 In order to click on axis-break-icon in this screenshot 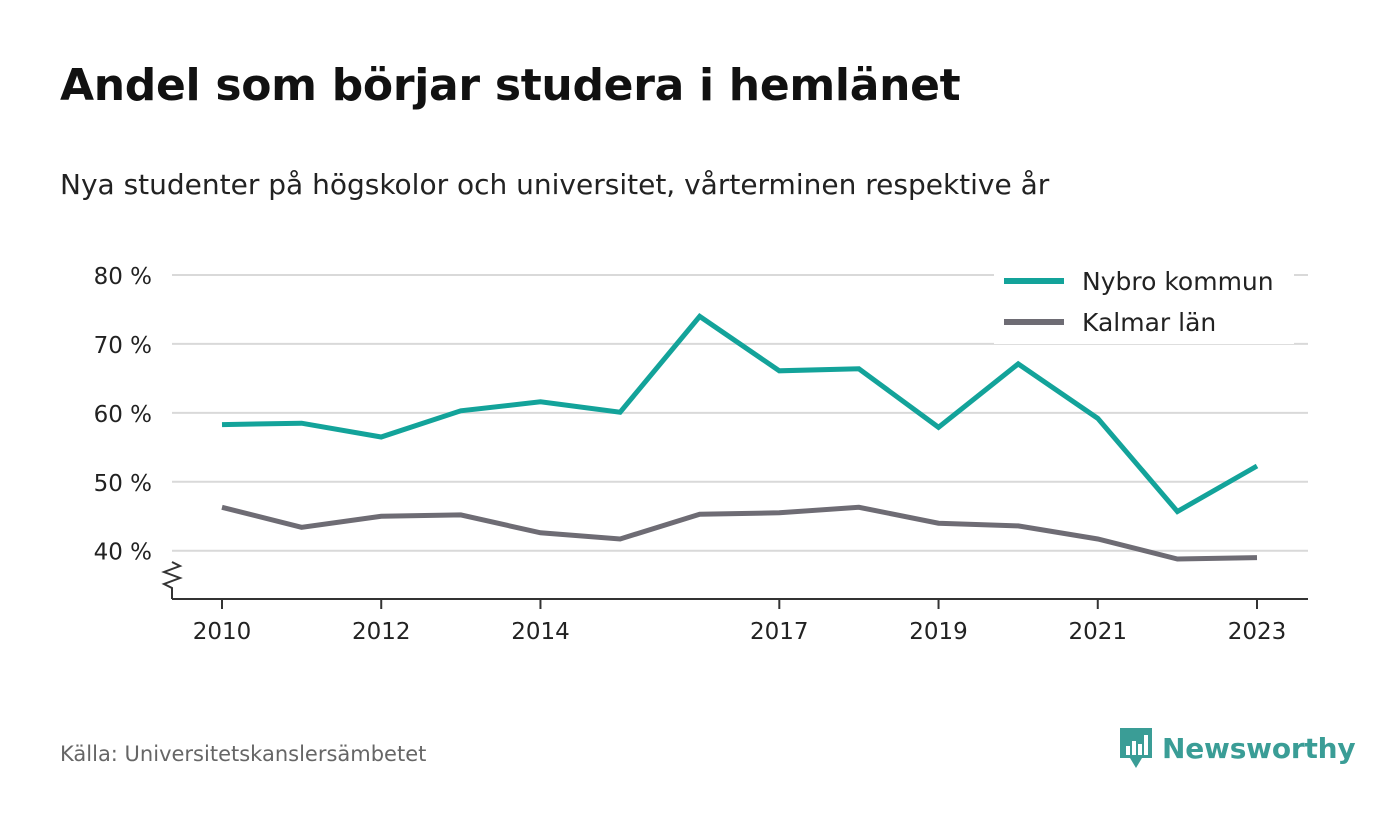, I will do `click(172, 580)`.